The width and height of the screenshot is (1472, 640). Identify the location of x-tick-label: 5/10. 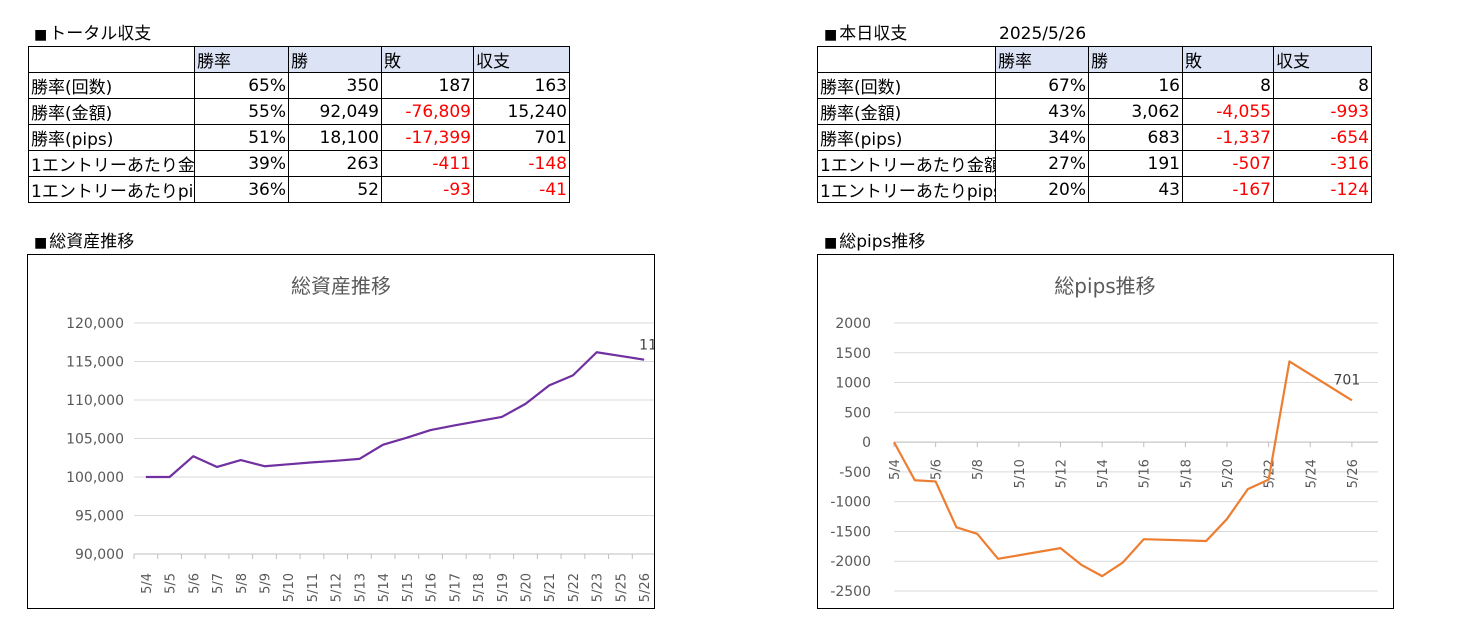
(289, 587).